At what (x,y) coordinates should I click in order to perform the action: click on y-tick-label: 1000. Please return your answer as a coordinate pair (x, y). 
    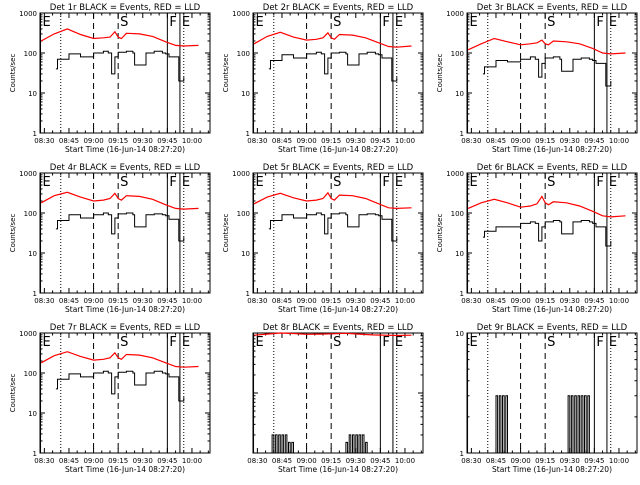
    Looking at the image, I should click on (28, 334).